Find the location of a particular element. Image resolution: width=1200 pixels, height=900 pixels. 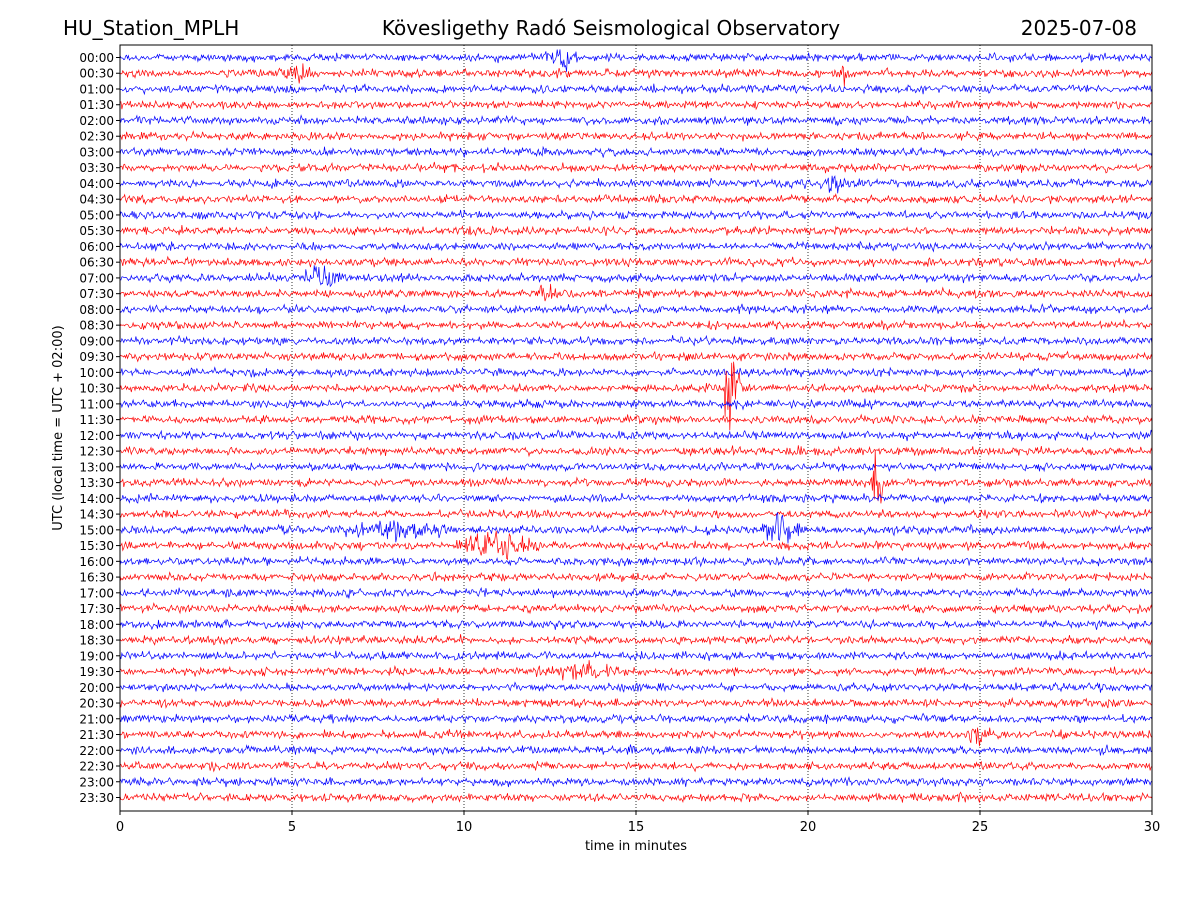

x-tick-label: 20 is located at coordinates (808, 827).